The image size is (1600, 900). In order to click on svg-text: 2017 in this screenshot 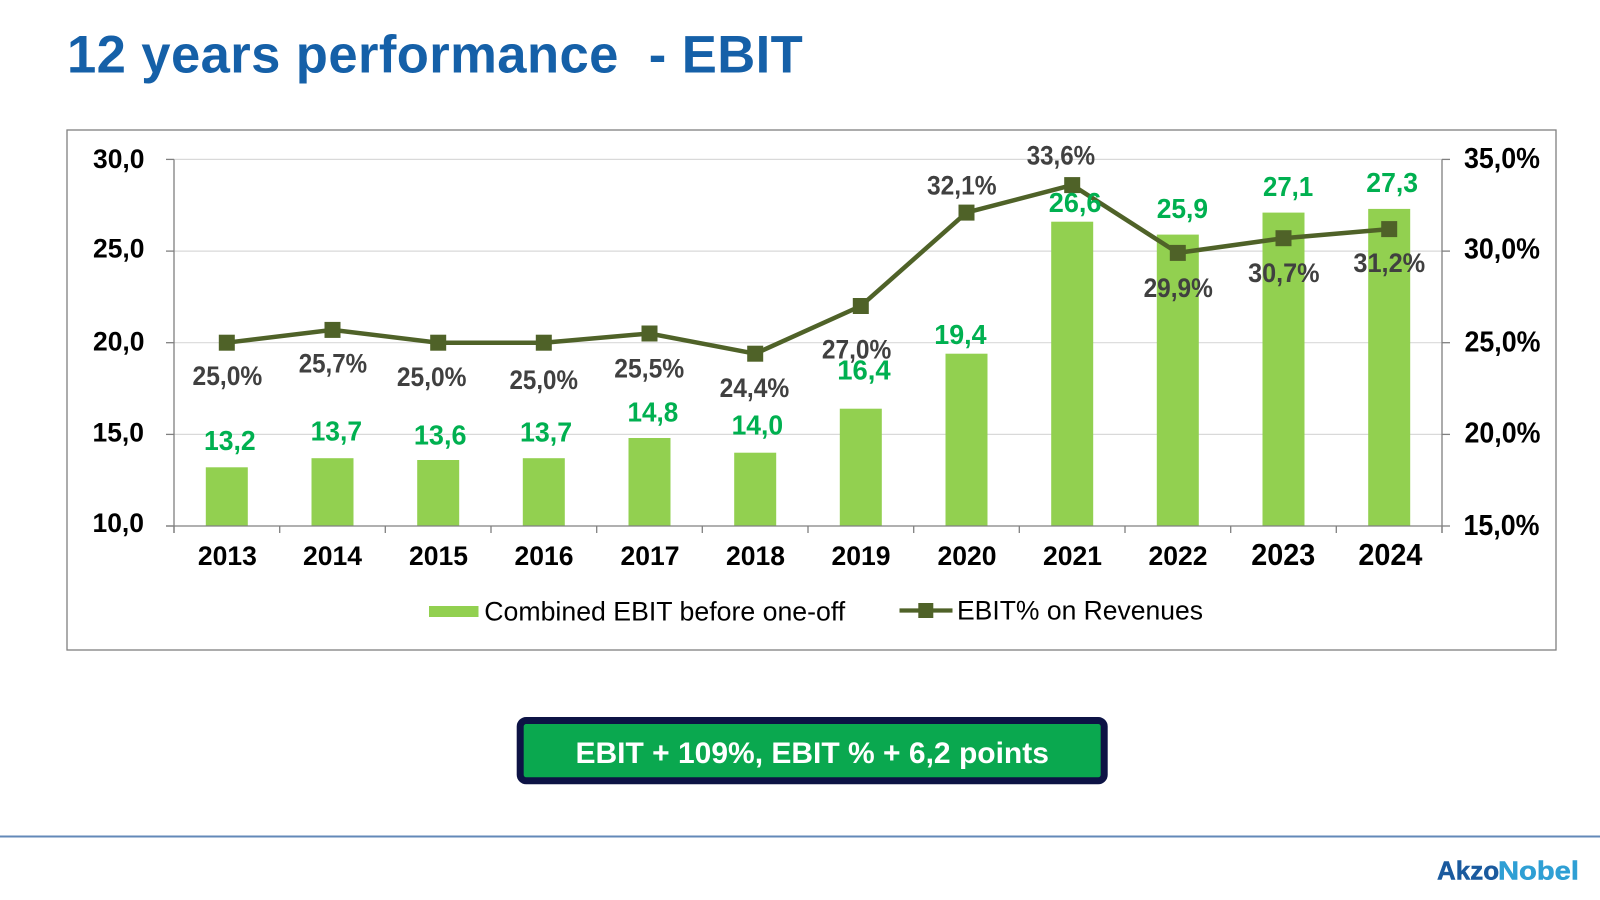, I will do `click(650, 556)`.